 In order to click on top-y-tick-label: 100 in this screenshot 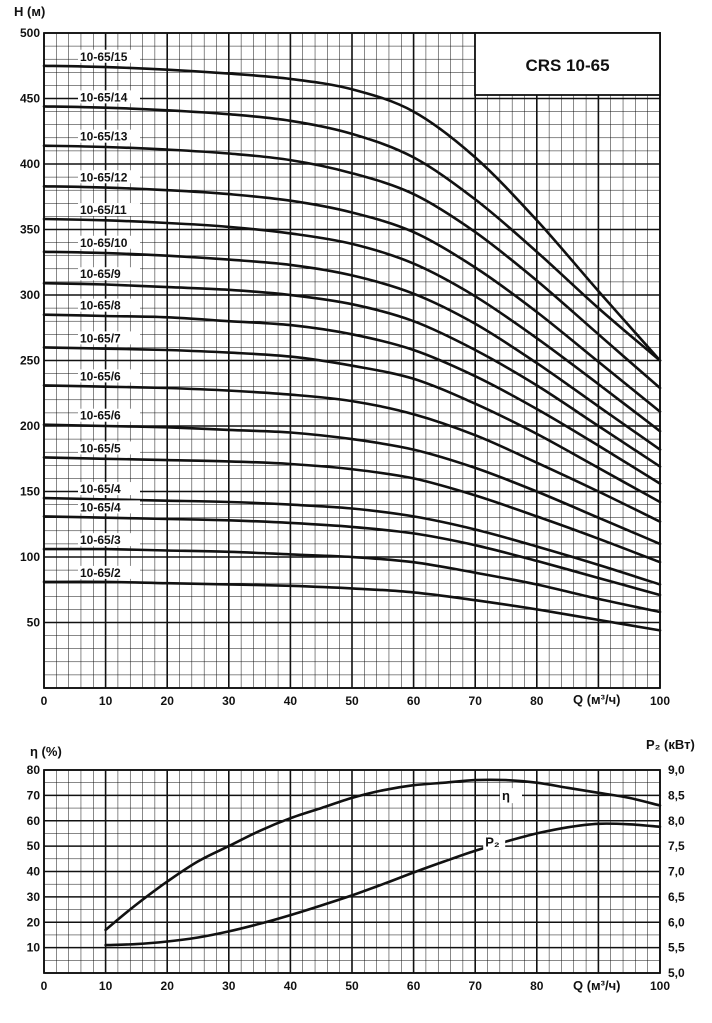, I will do `click(30, 557)`.